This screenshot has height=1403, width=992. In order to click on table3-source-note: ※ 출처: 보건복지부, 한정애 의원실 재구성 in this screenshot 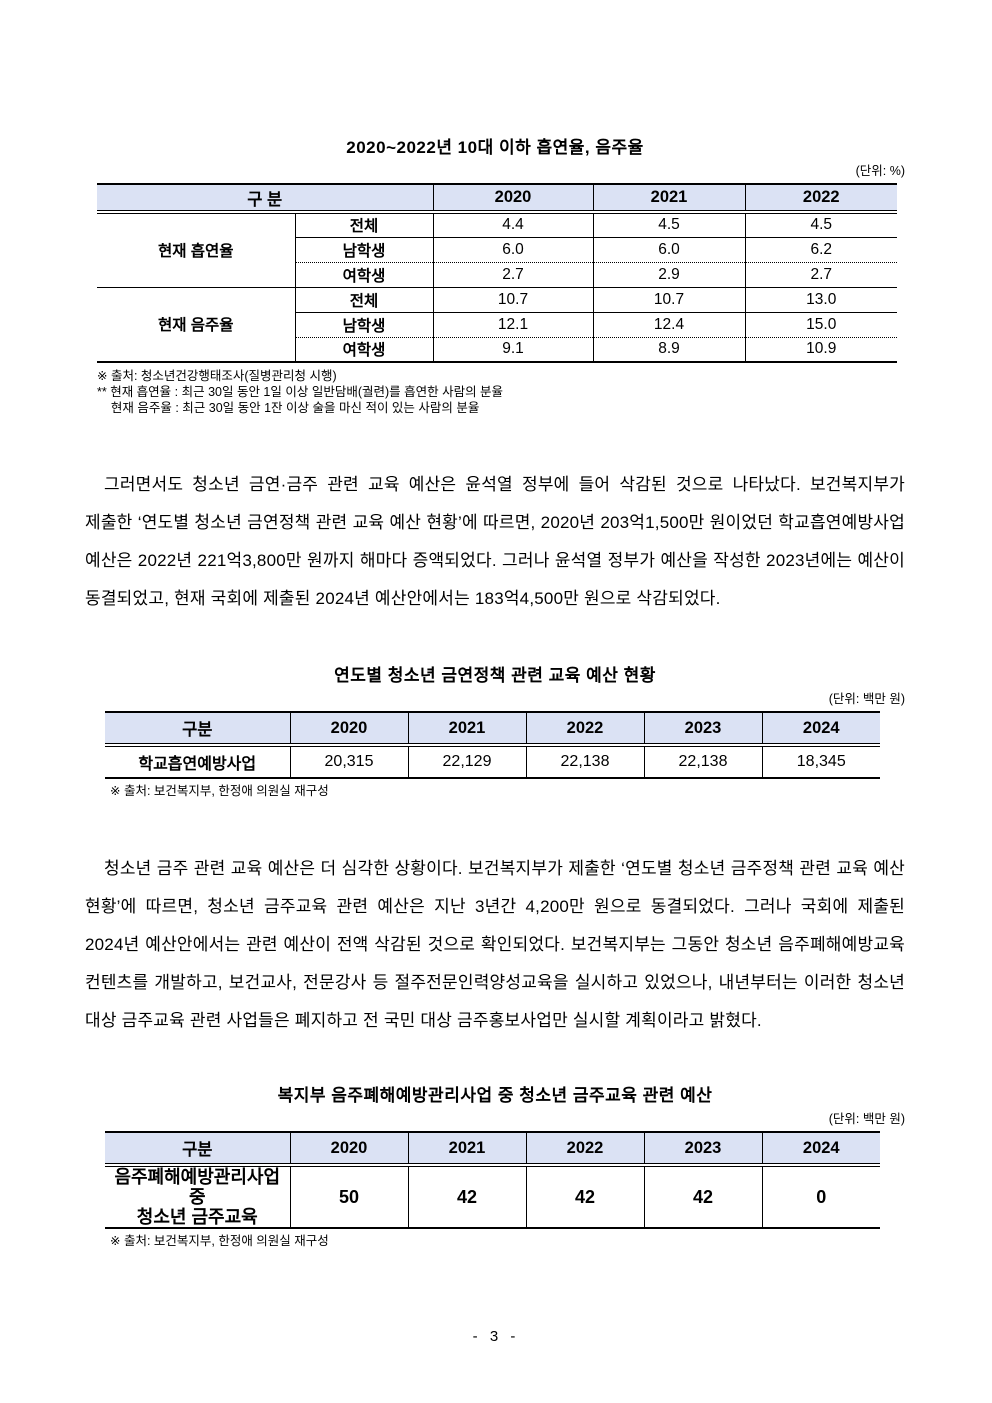, I will do `click(219, 1241)`.